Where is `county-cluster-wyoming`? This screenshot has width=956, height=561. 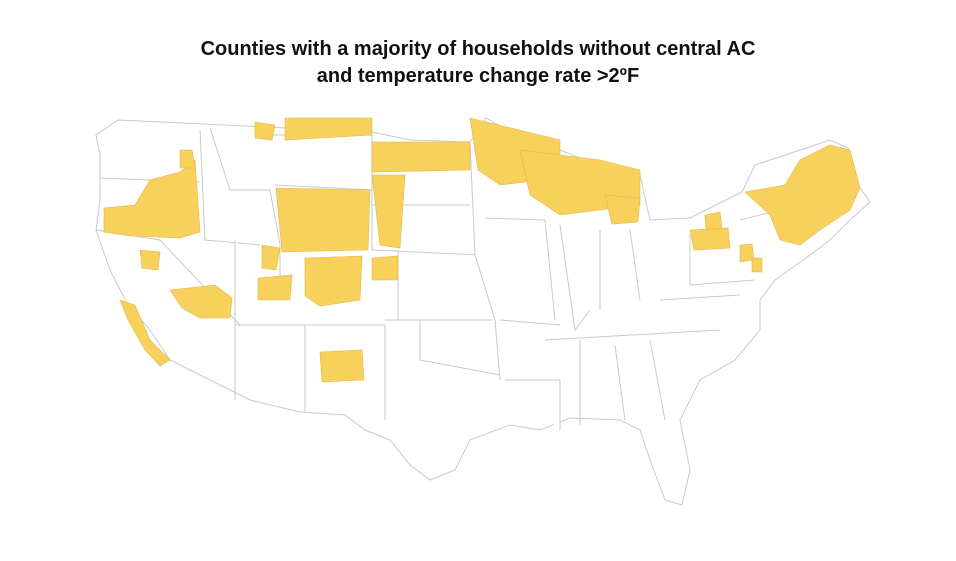 county-cluster-wyoming is located at coordinates (323, 220).